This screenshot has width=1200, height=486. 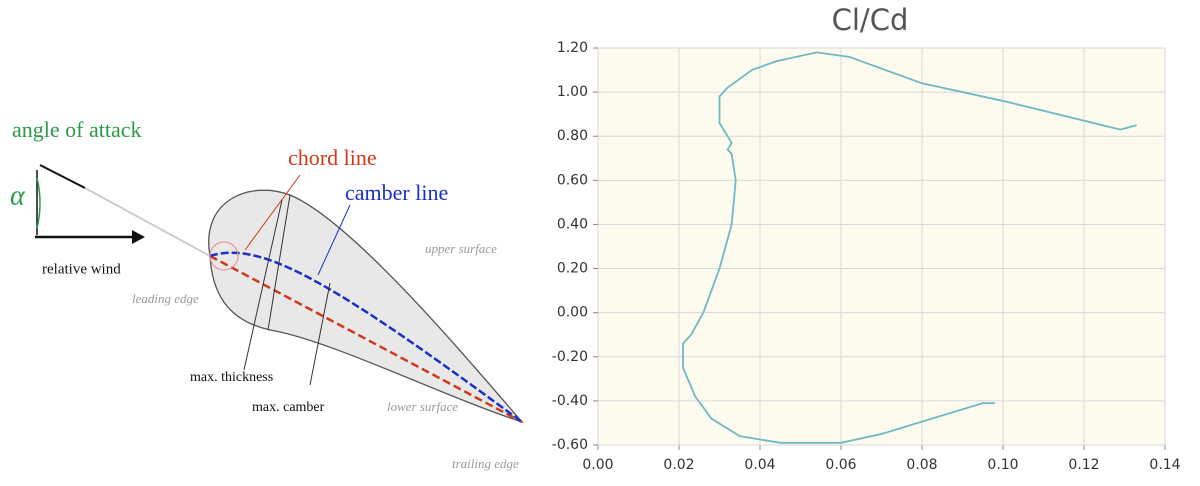 What do you see at coordinates (334, 240) in the screenshot?
I see `camber-label-pointer` at bounding box center [334, 240].